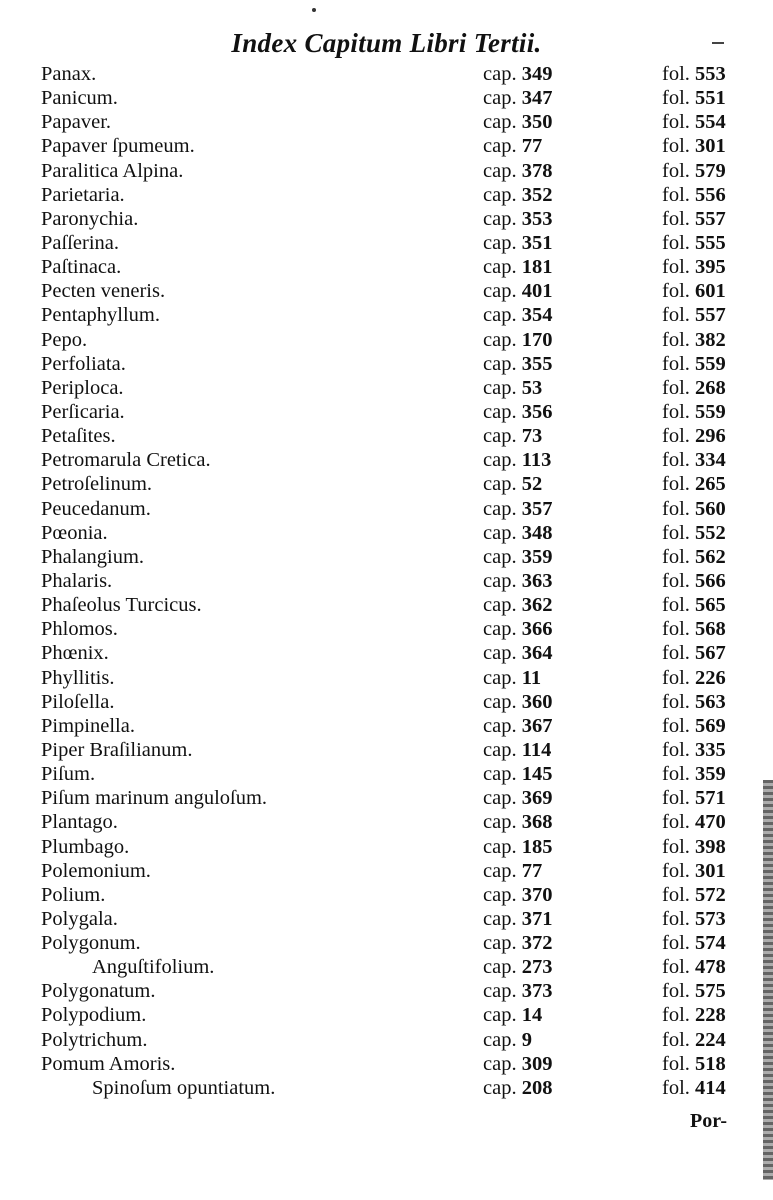 This screenshot has width=773, height=1200. I want to click on folio-ref: fol. 478, so click(694, 967).